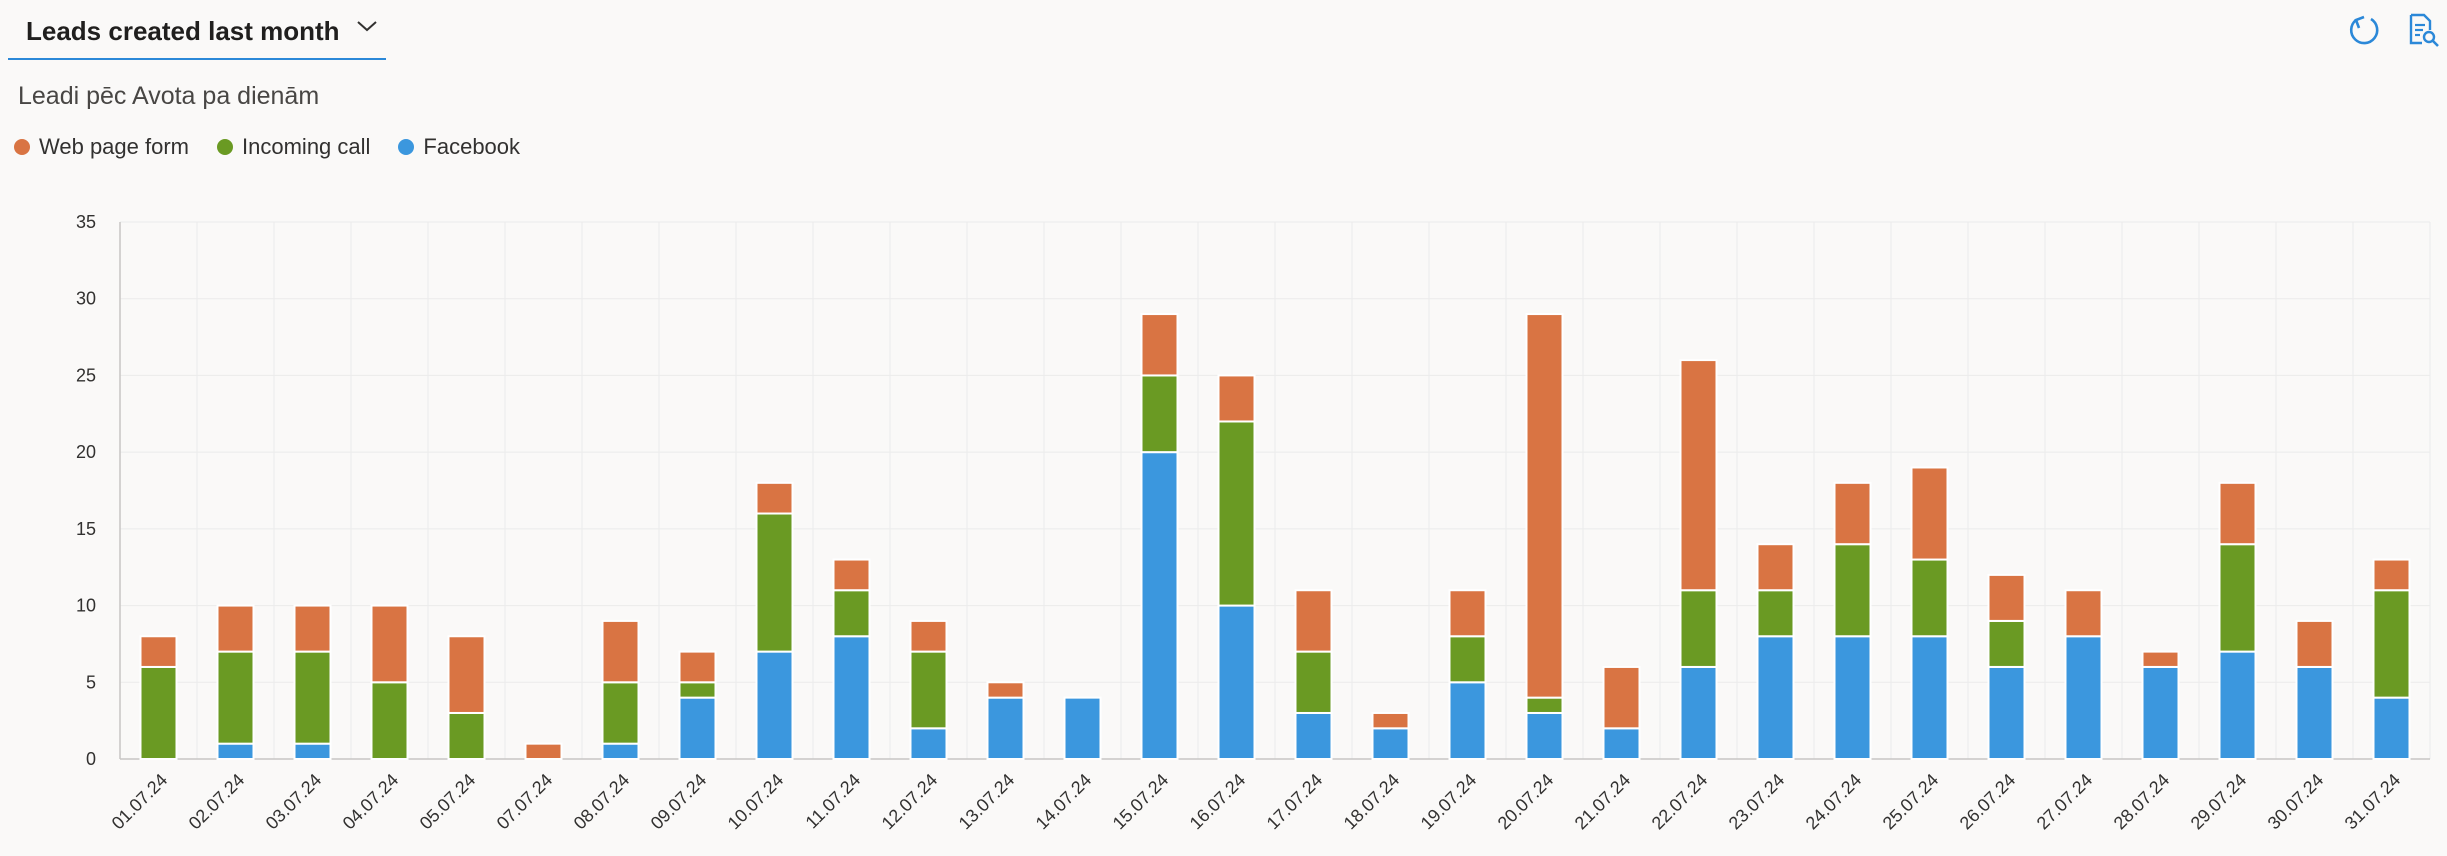  Describe the element at coordinates (86, 375) in the screenshot. I see `y-tick-label: 25` at that location.